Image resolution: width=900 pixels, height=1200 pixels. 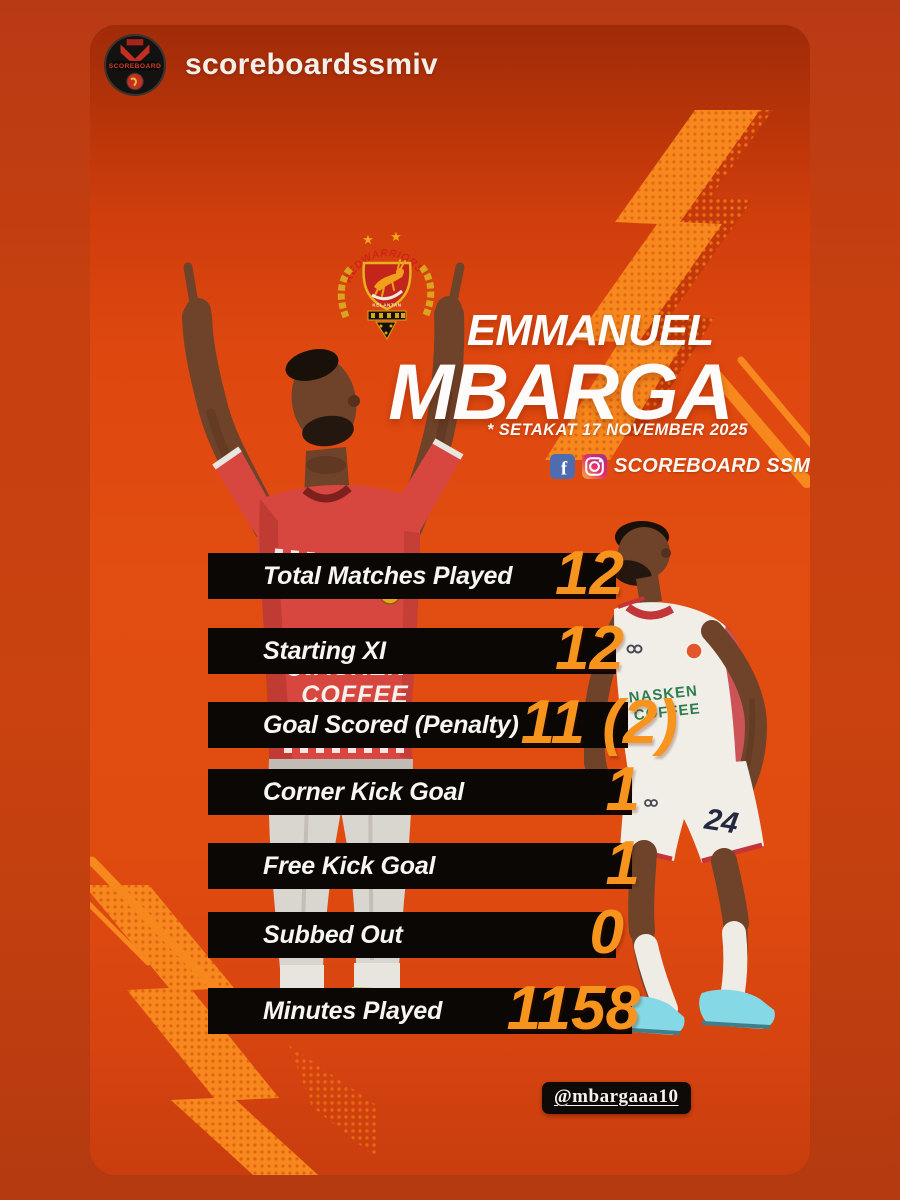 What do you see at coordinates (353, 1011) in the screenshot?
I see `stat-label: Minutes Played` at bounding box center [353, 1011].